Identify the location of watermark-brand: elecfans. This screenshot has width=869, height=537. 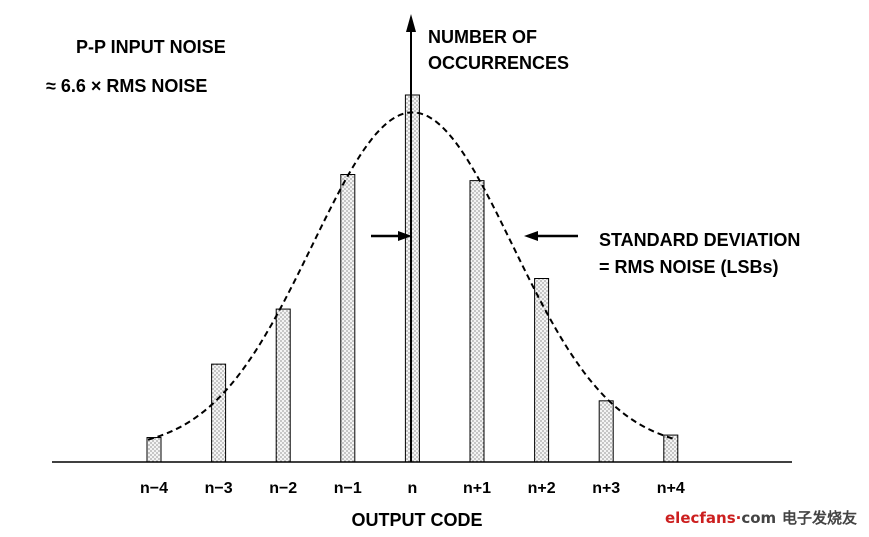
(700, 518).